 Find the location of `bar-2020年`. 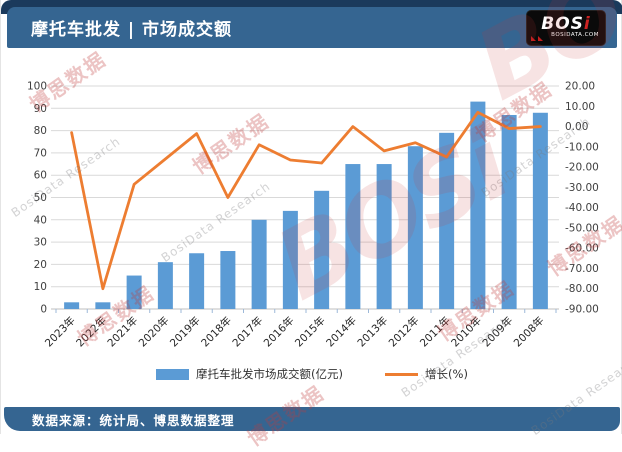

bar-2020年 is located at coordinates (165, 285).